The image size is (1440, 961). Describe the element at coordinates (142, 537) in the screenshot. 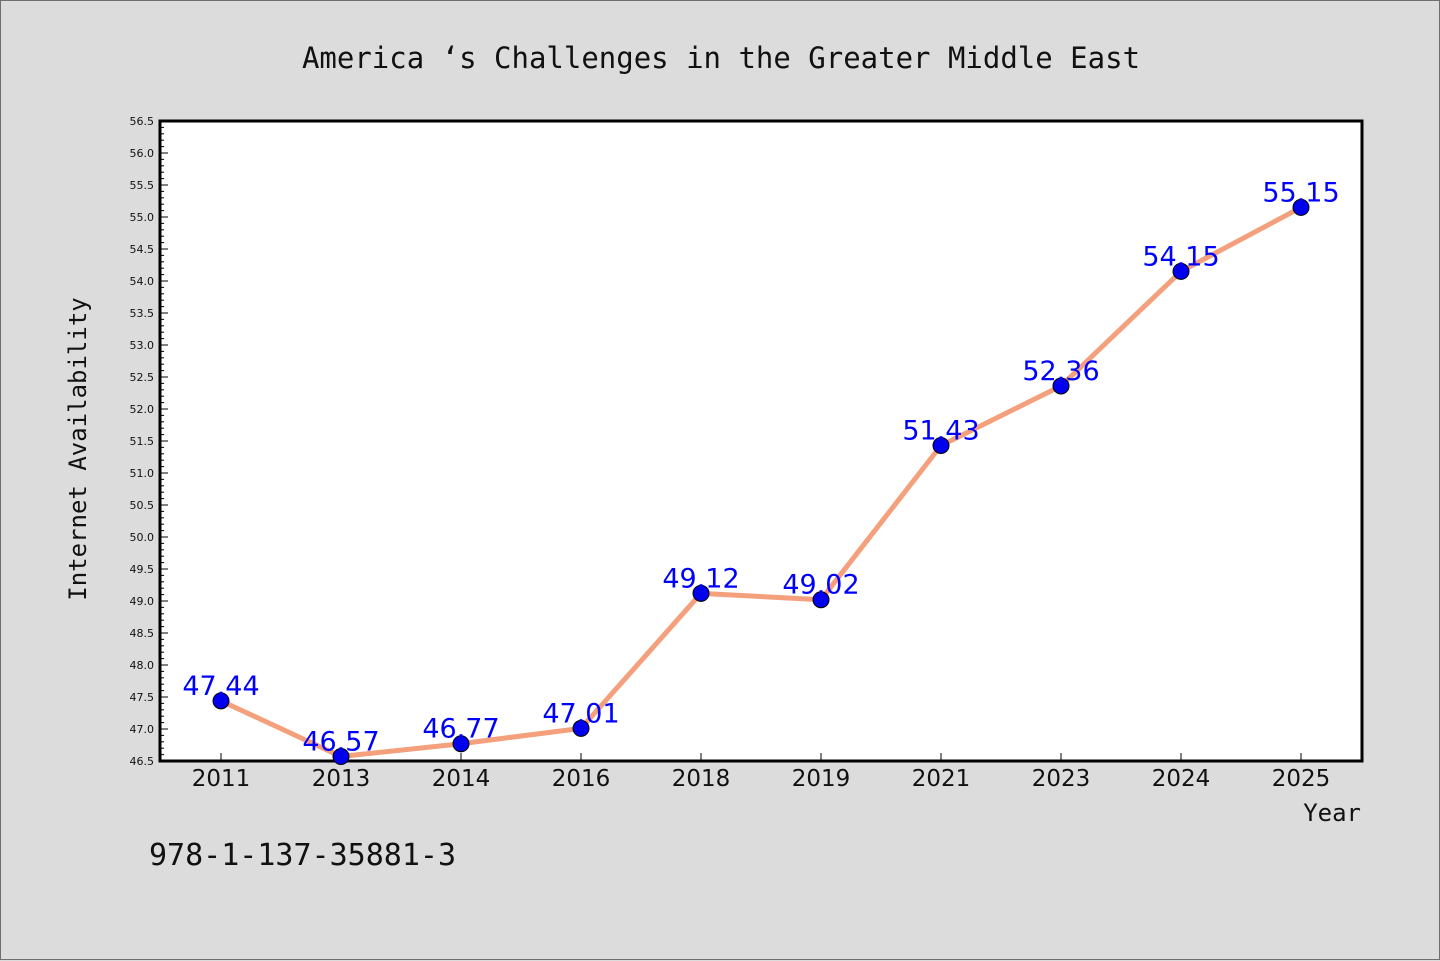

I see `y-tick-label: 50.0` at that location.